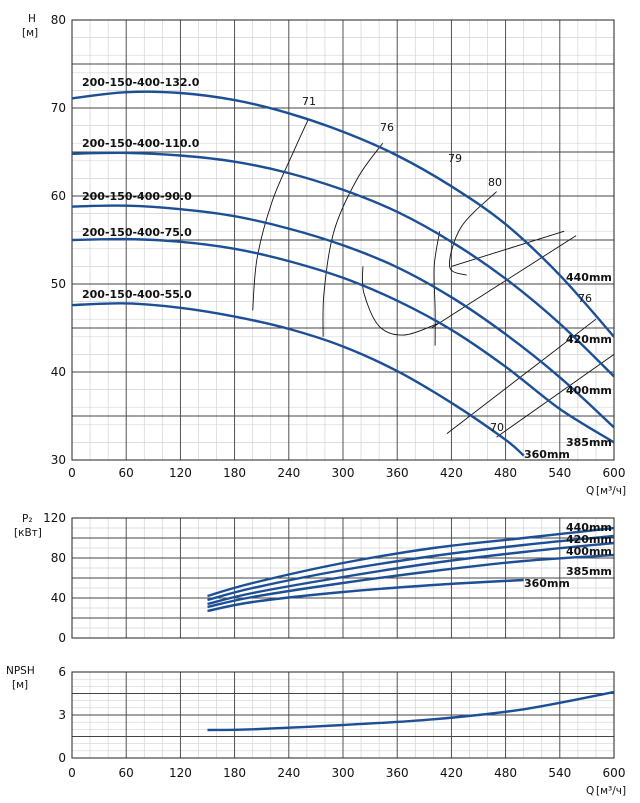 This screenshot has width=640, height=803. What do you see at coordinates (309, 101) in the screenshot?
I see `efficiency-label-71: 71` at bounding box center [309, 101].